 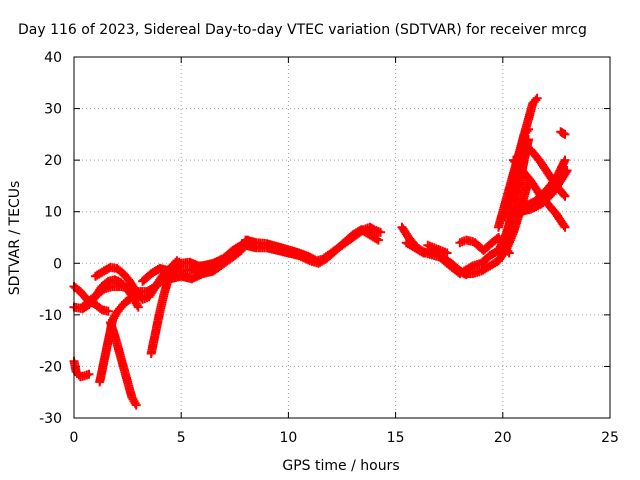 I want to click on x-tick-label: 0, so click(x=74, y=438).